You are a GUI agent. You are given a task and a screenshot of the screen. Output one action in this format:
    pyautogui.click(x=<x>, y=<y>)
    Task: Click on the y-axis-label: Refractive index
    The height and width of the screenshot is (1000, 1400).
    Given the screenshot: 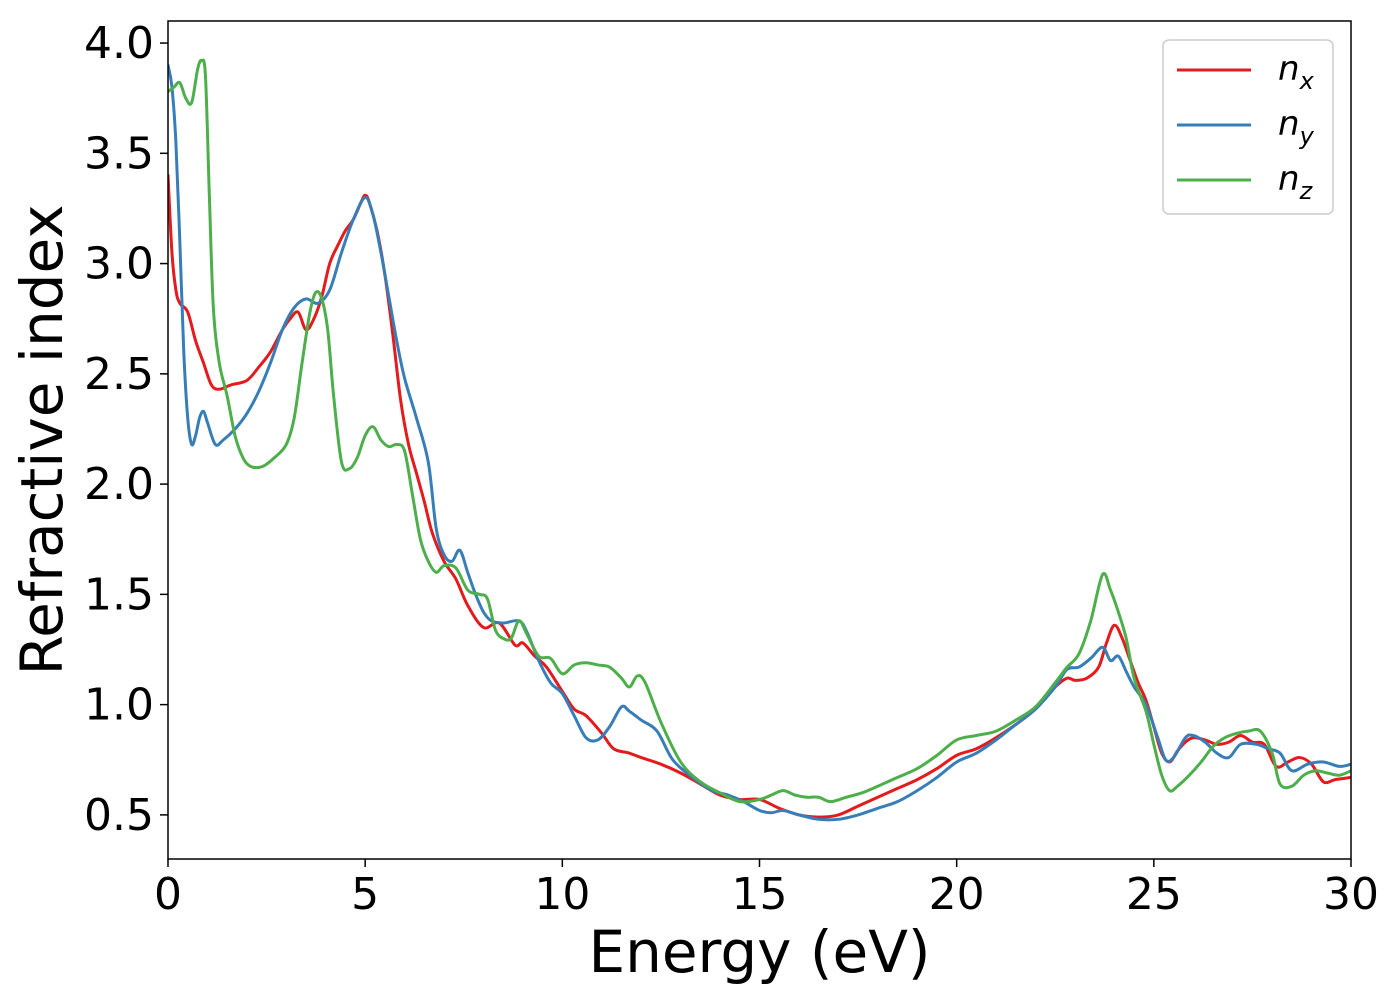 What is the action you would take?
    pyautogui.click(x=42, y=439)
    